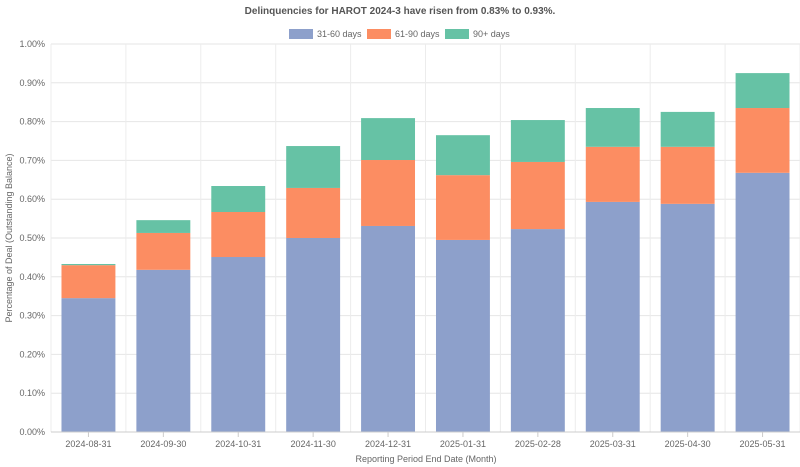 The width and height of the screenshot is (800, 467). I want to click on y-tick-label: 0.00%, so click(32, 432).